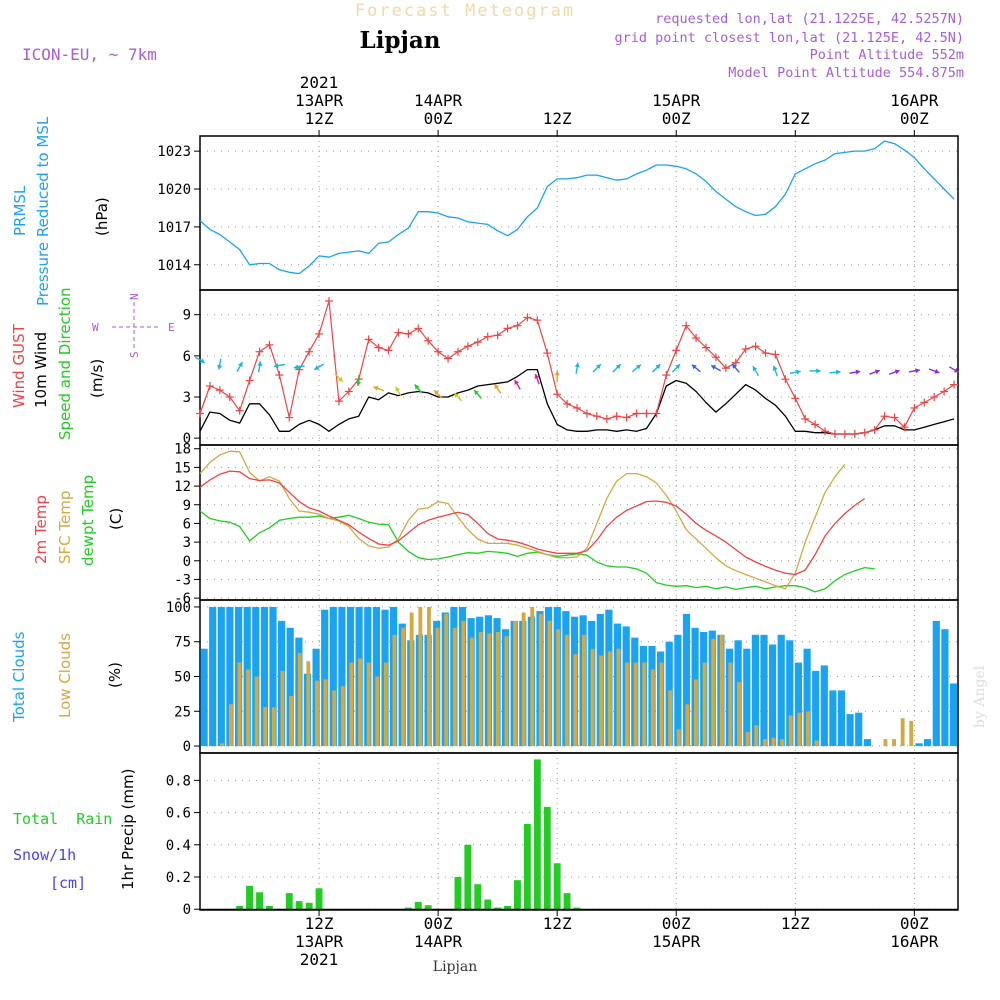 Image resolution: width=1000 pixels, height=1000 pixels. What do you see at coordinates (182, 599) in the screenshot?
I see `y-tick-label: -6` at bounding box center [182, 599].